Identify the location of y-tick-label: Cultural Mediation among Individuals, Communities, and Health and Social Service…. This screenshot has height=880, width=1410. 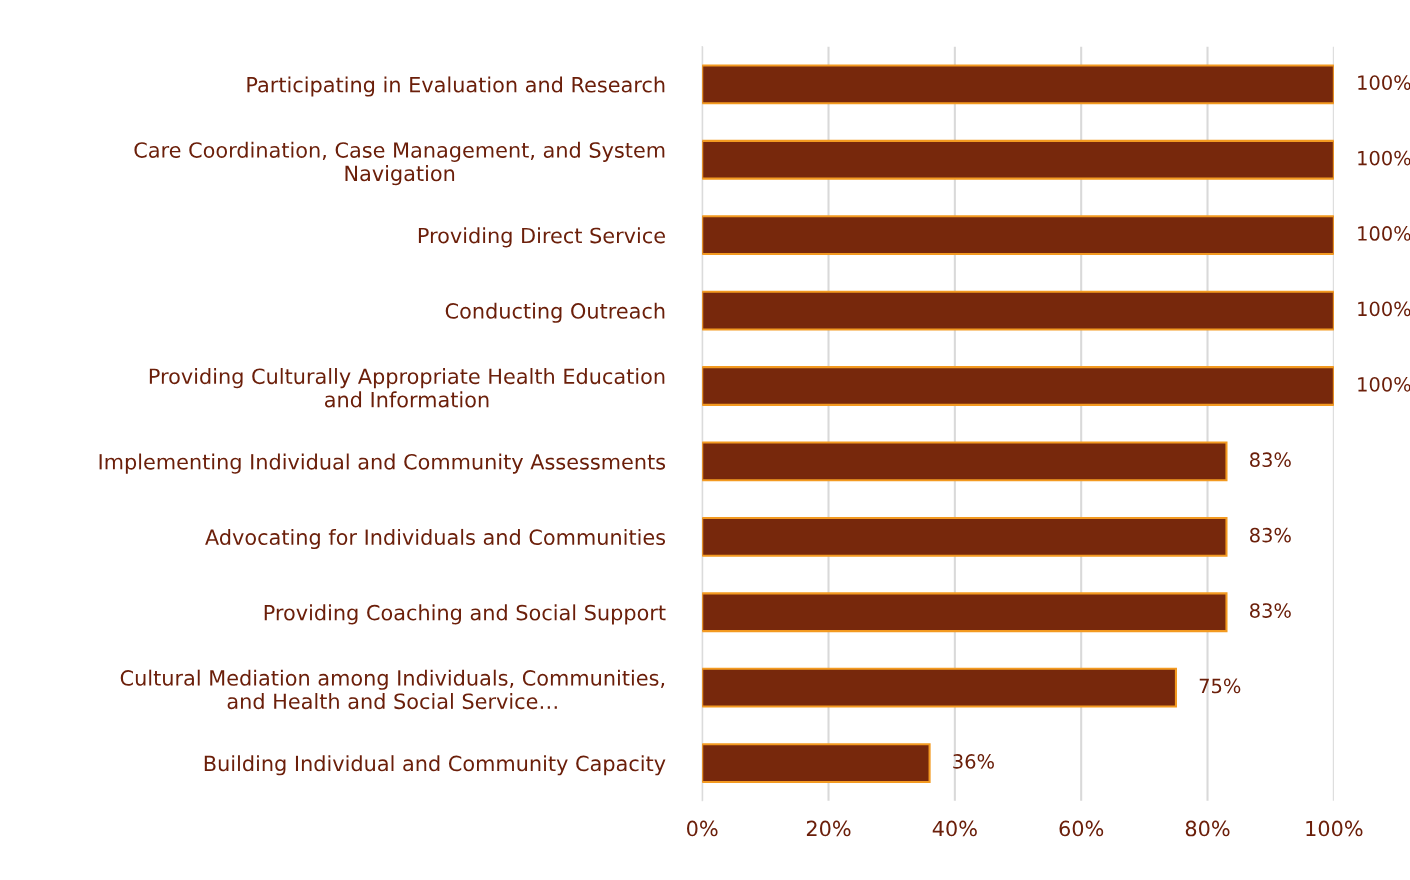
(392, 689).